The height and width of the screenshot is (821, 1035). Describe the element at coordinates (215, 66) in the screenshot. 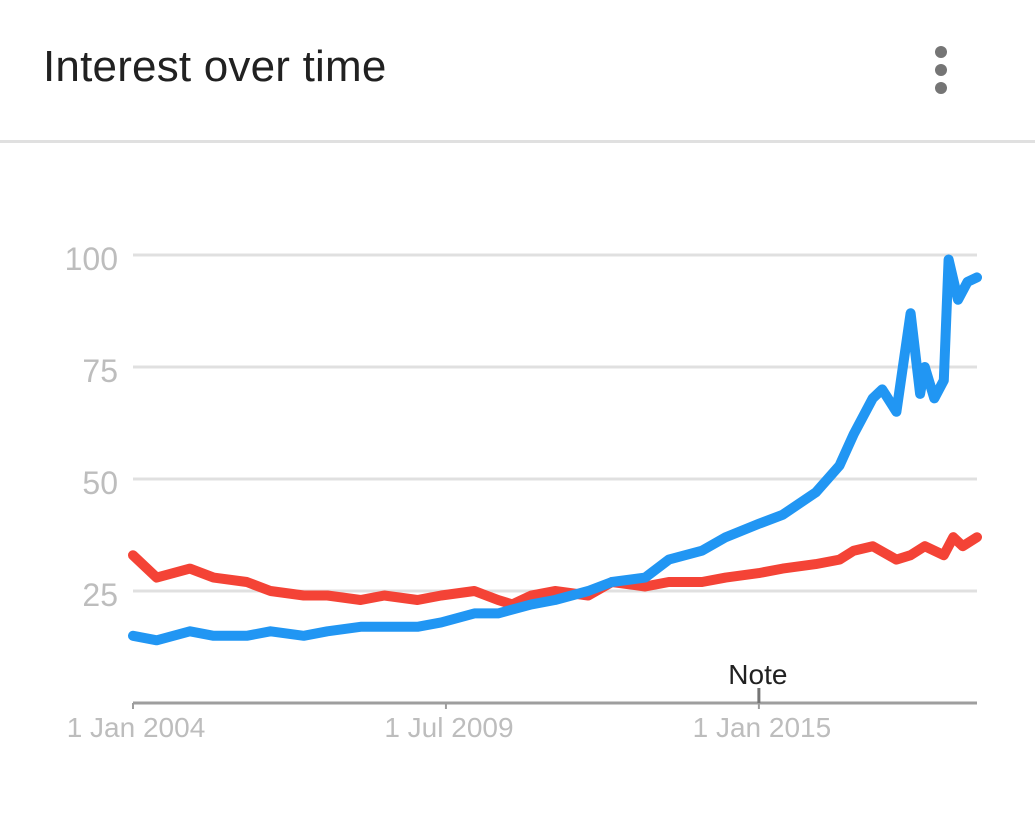

I see `card-title: Interest over time` at that location.